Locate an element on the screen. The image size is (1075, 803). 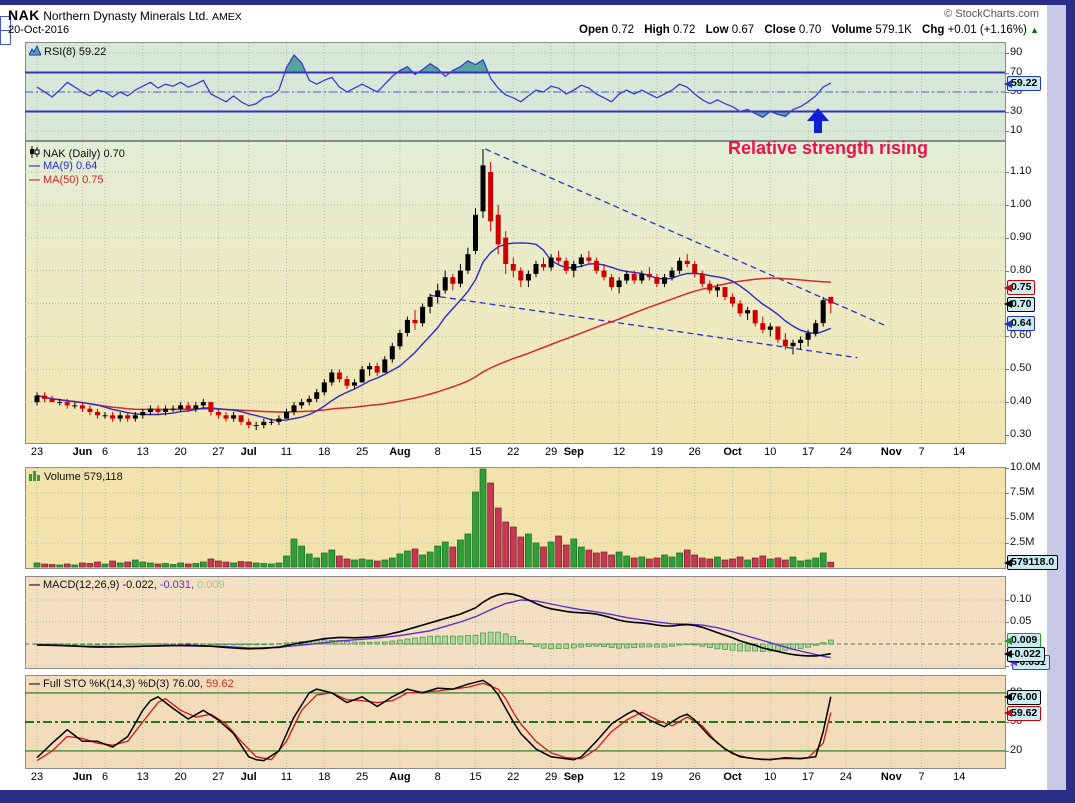
sto-line-swatch: — is located at coordinates (34, 684).